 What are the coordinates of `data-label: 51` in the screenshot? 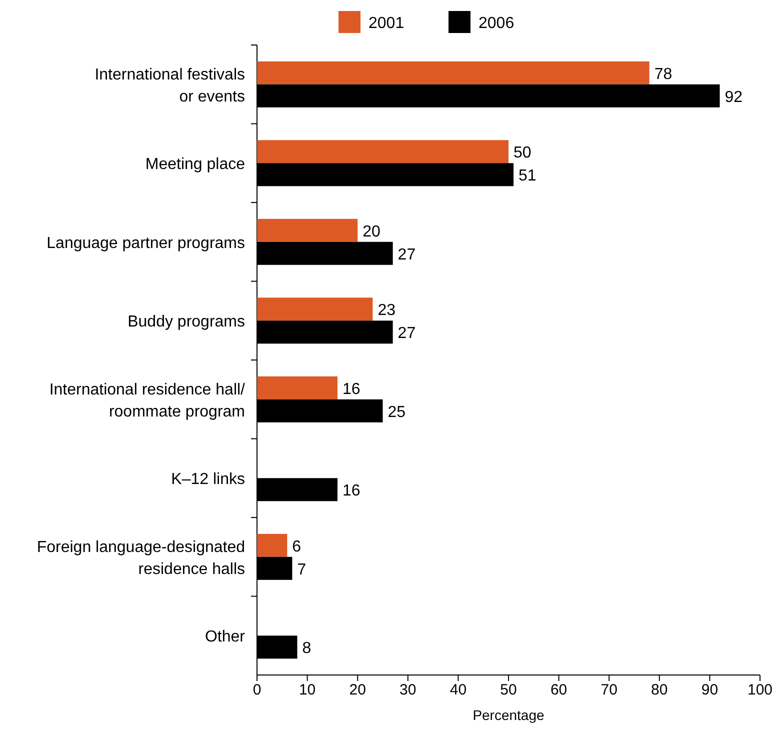 It's located at (527, 176).